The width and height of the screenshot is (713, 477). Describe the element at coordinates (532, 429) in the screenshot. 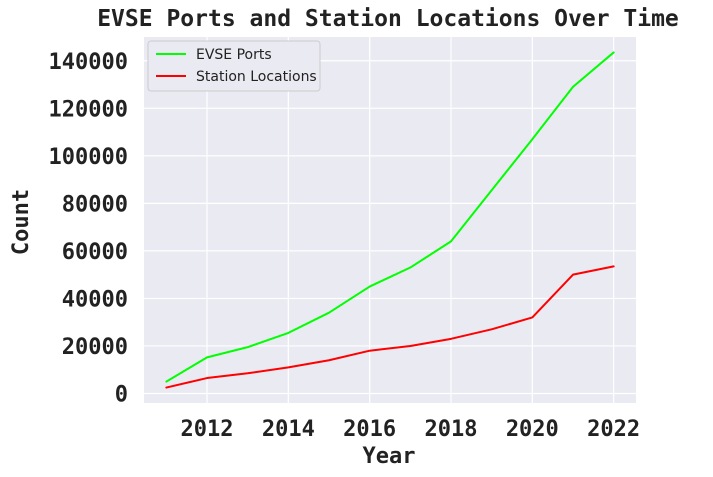

I see `x-tick-label: 2020` at that location.